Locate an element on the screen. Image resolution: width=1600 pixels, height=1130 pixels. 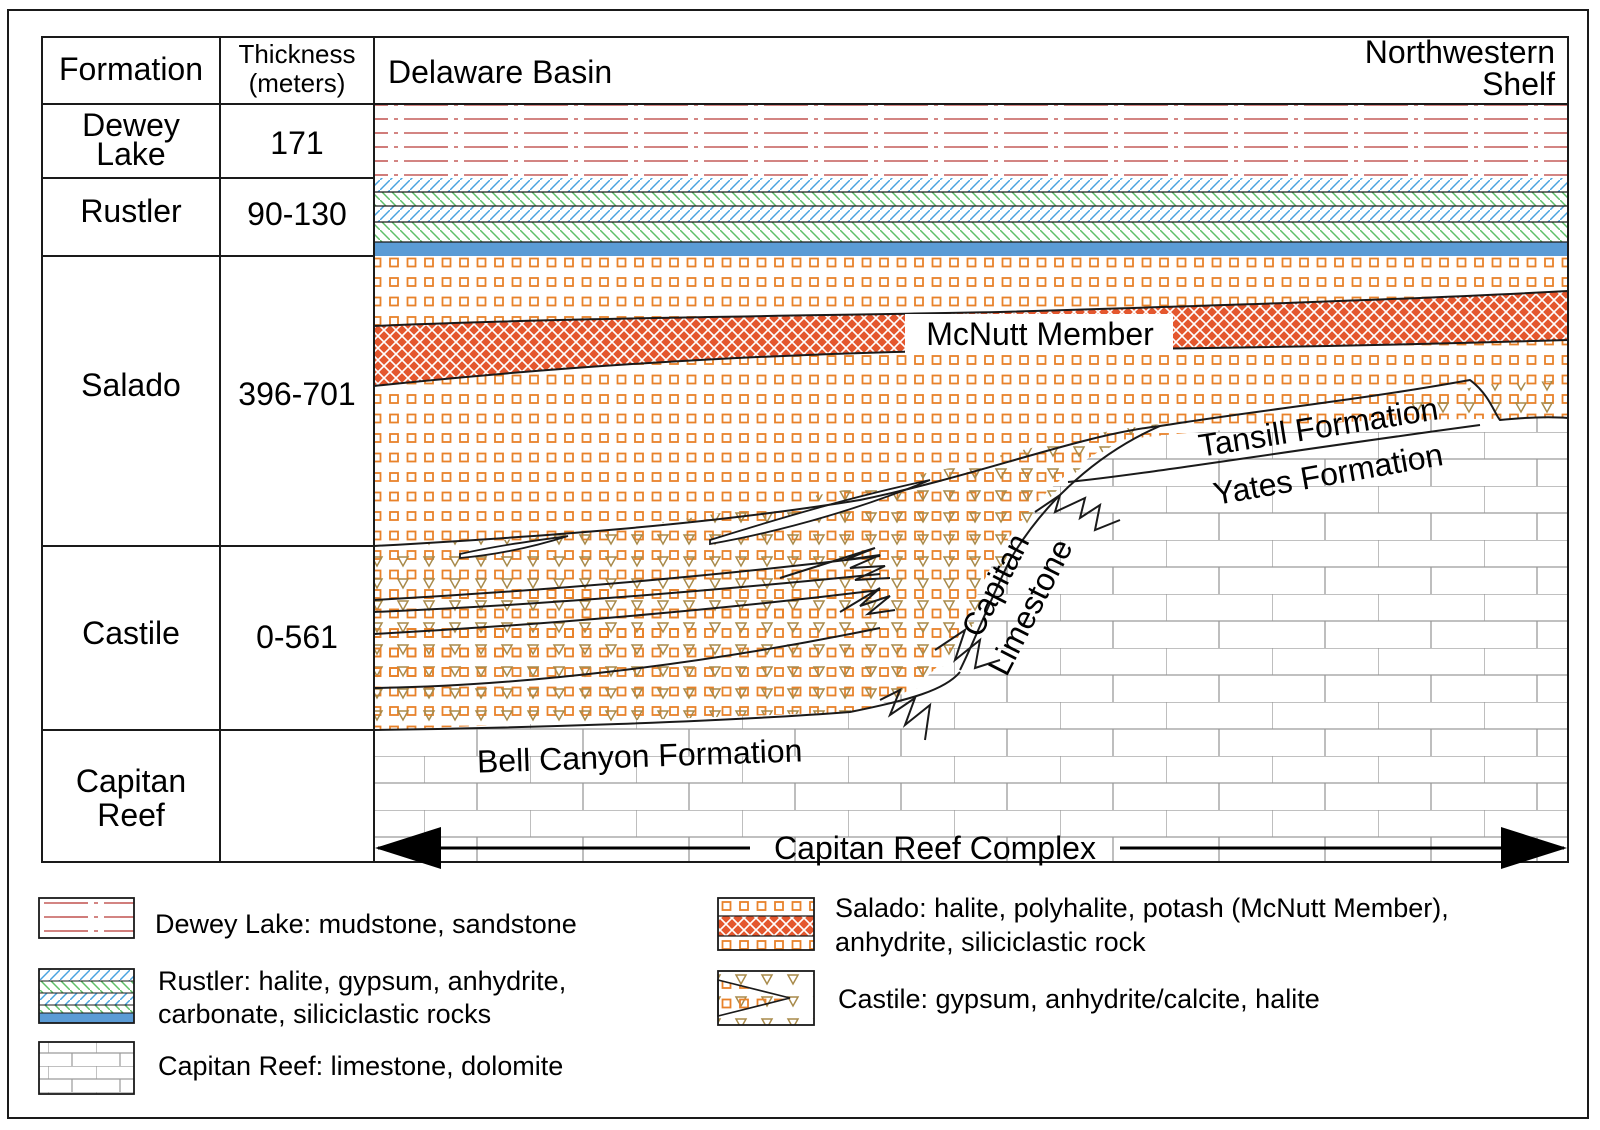
dewey-lake-layer is located at coordinates (971, 141).